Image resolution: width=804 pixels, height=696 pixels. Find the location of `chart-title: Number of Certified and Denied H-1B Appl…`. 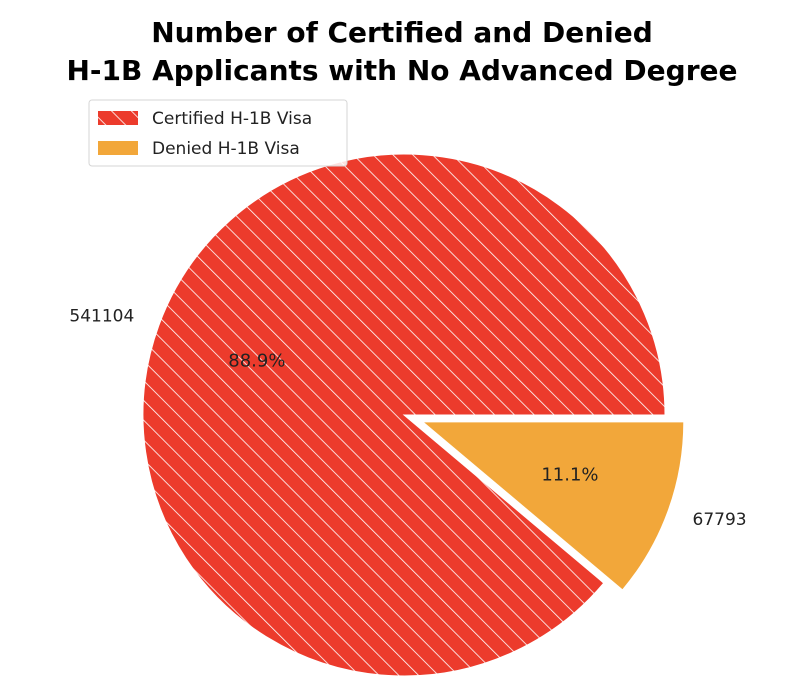

chart-title: Number of Certified and Denied H-1B Appl… is located at coordinates (402, 51).